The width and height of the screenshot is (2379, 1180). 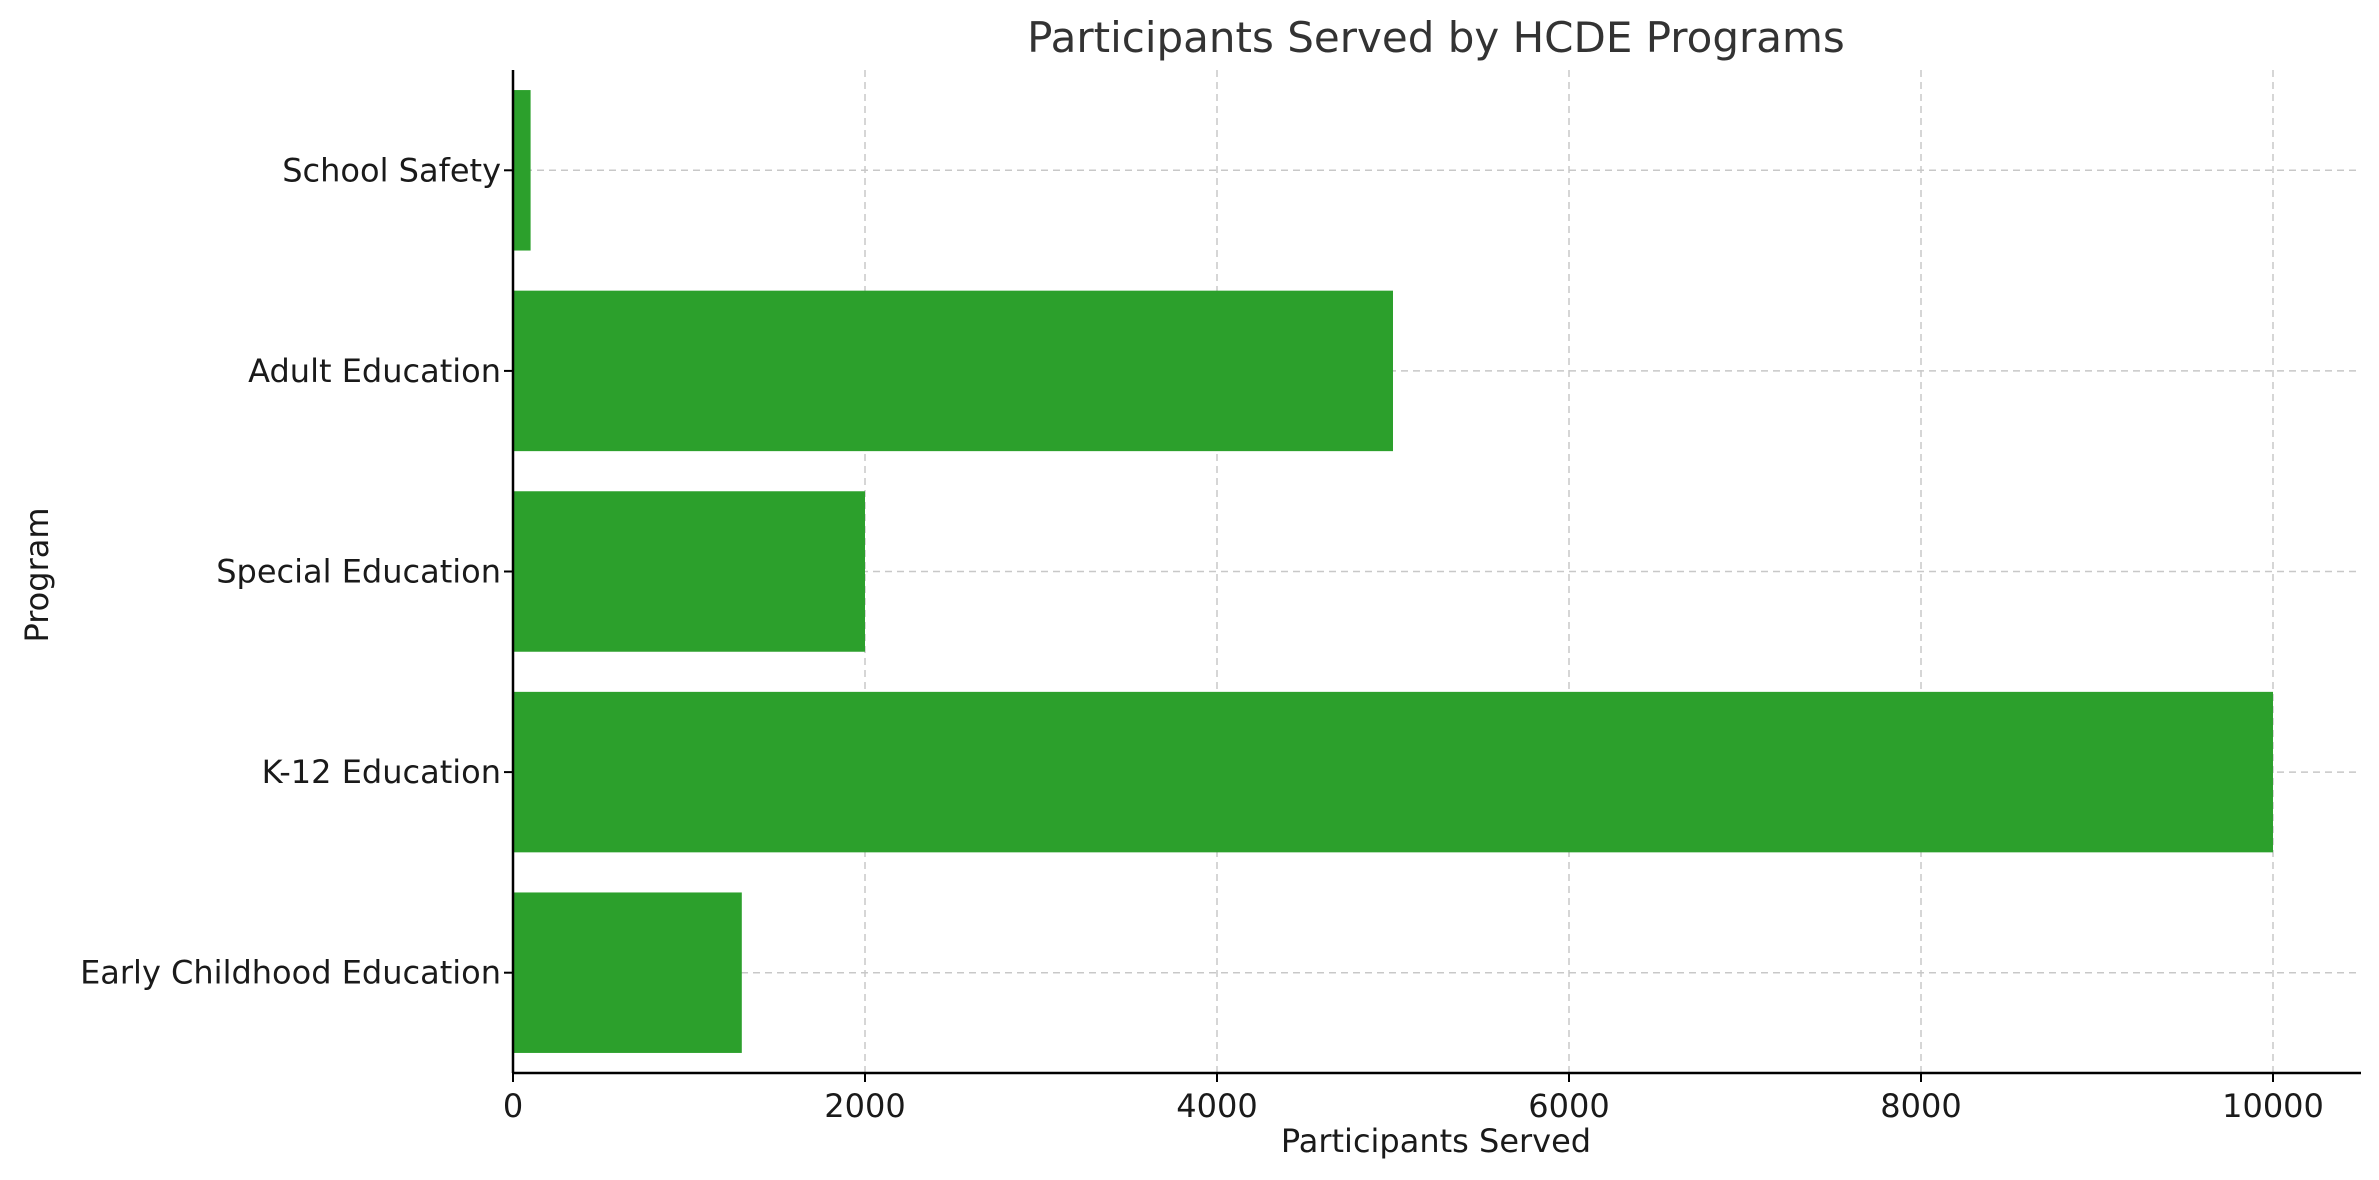 I want to click on x-tick-label: 8000, so click(x=1920, y=1106).